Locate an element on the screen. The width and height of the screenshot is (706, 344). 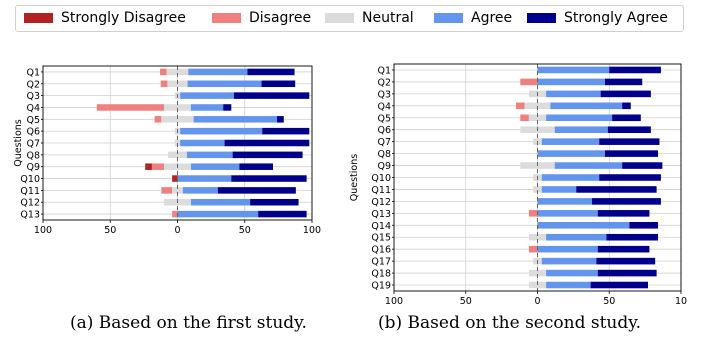
y-tick-label: Q19 is located at coordinates (381, 286).